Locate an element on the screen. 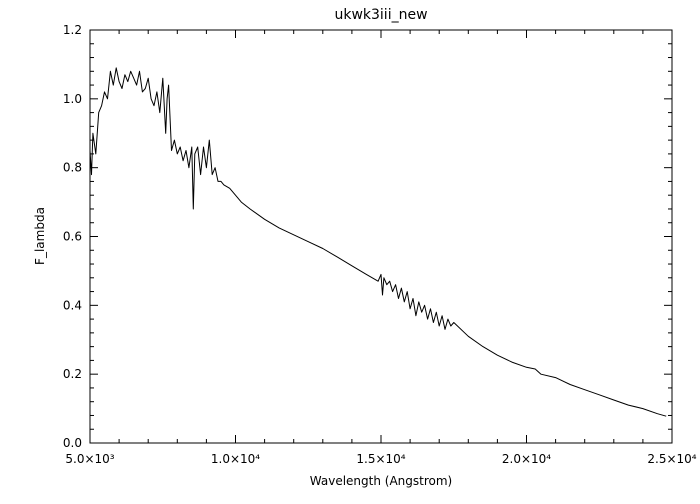 The height and width of the screenshot is (504, 700). y-tick-label: 1.2 is located at coordinates (72, 30).